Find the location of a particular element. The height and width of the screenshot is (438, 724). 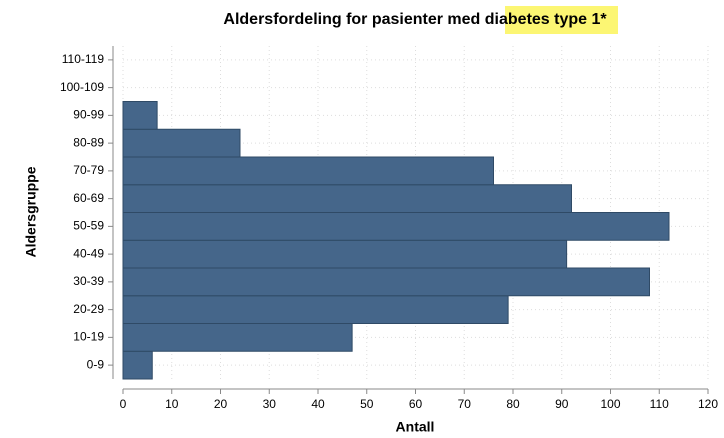

highlight is located at coordinates (561, 20).